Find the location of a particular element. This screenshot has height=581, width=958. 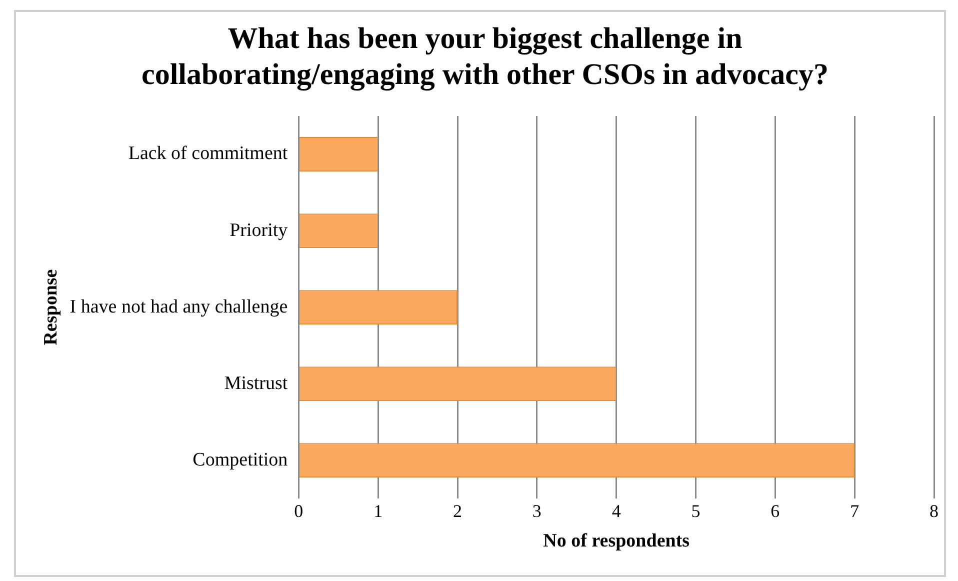

x-tick-label: 3 is located at coordinates (537, 511).